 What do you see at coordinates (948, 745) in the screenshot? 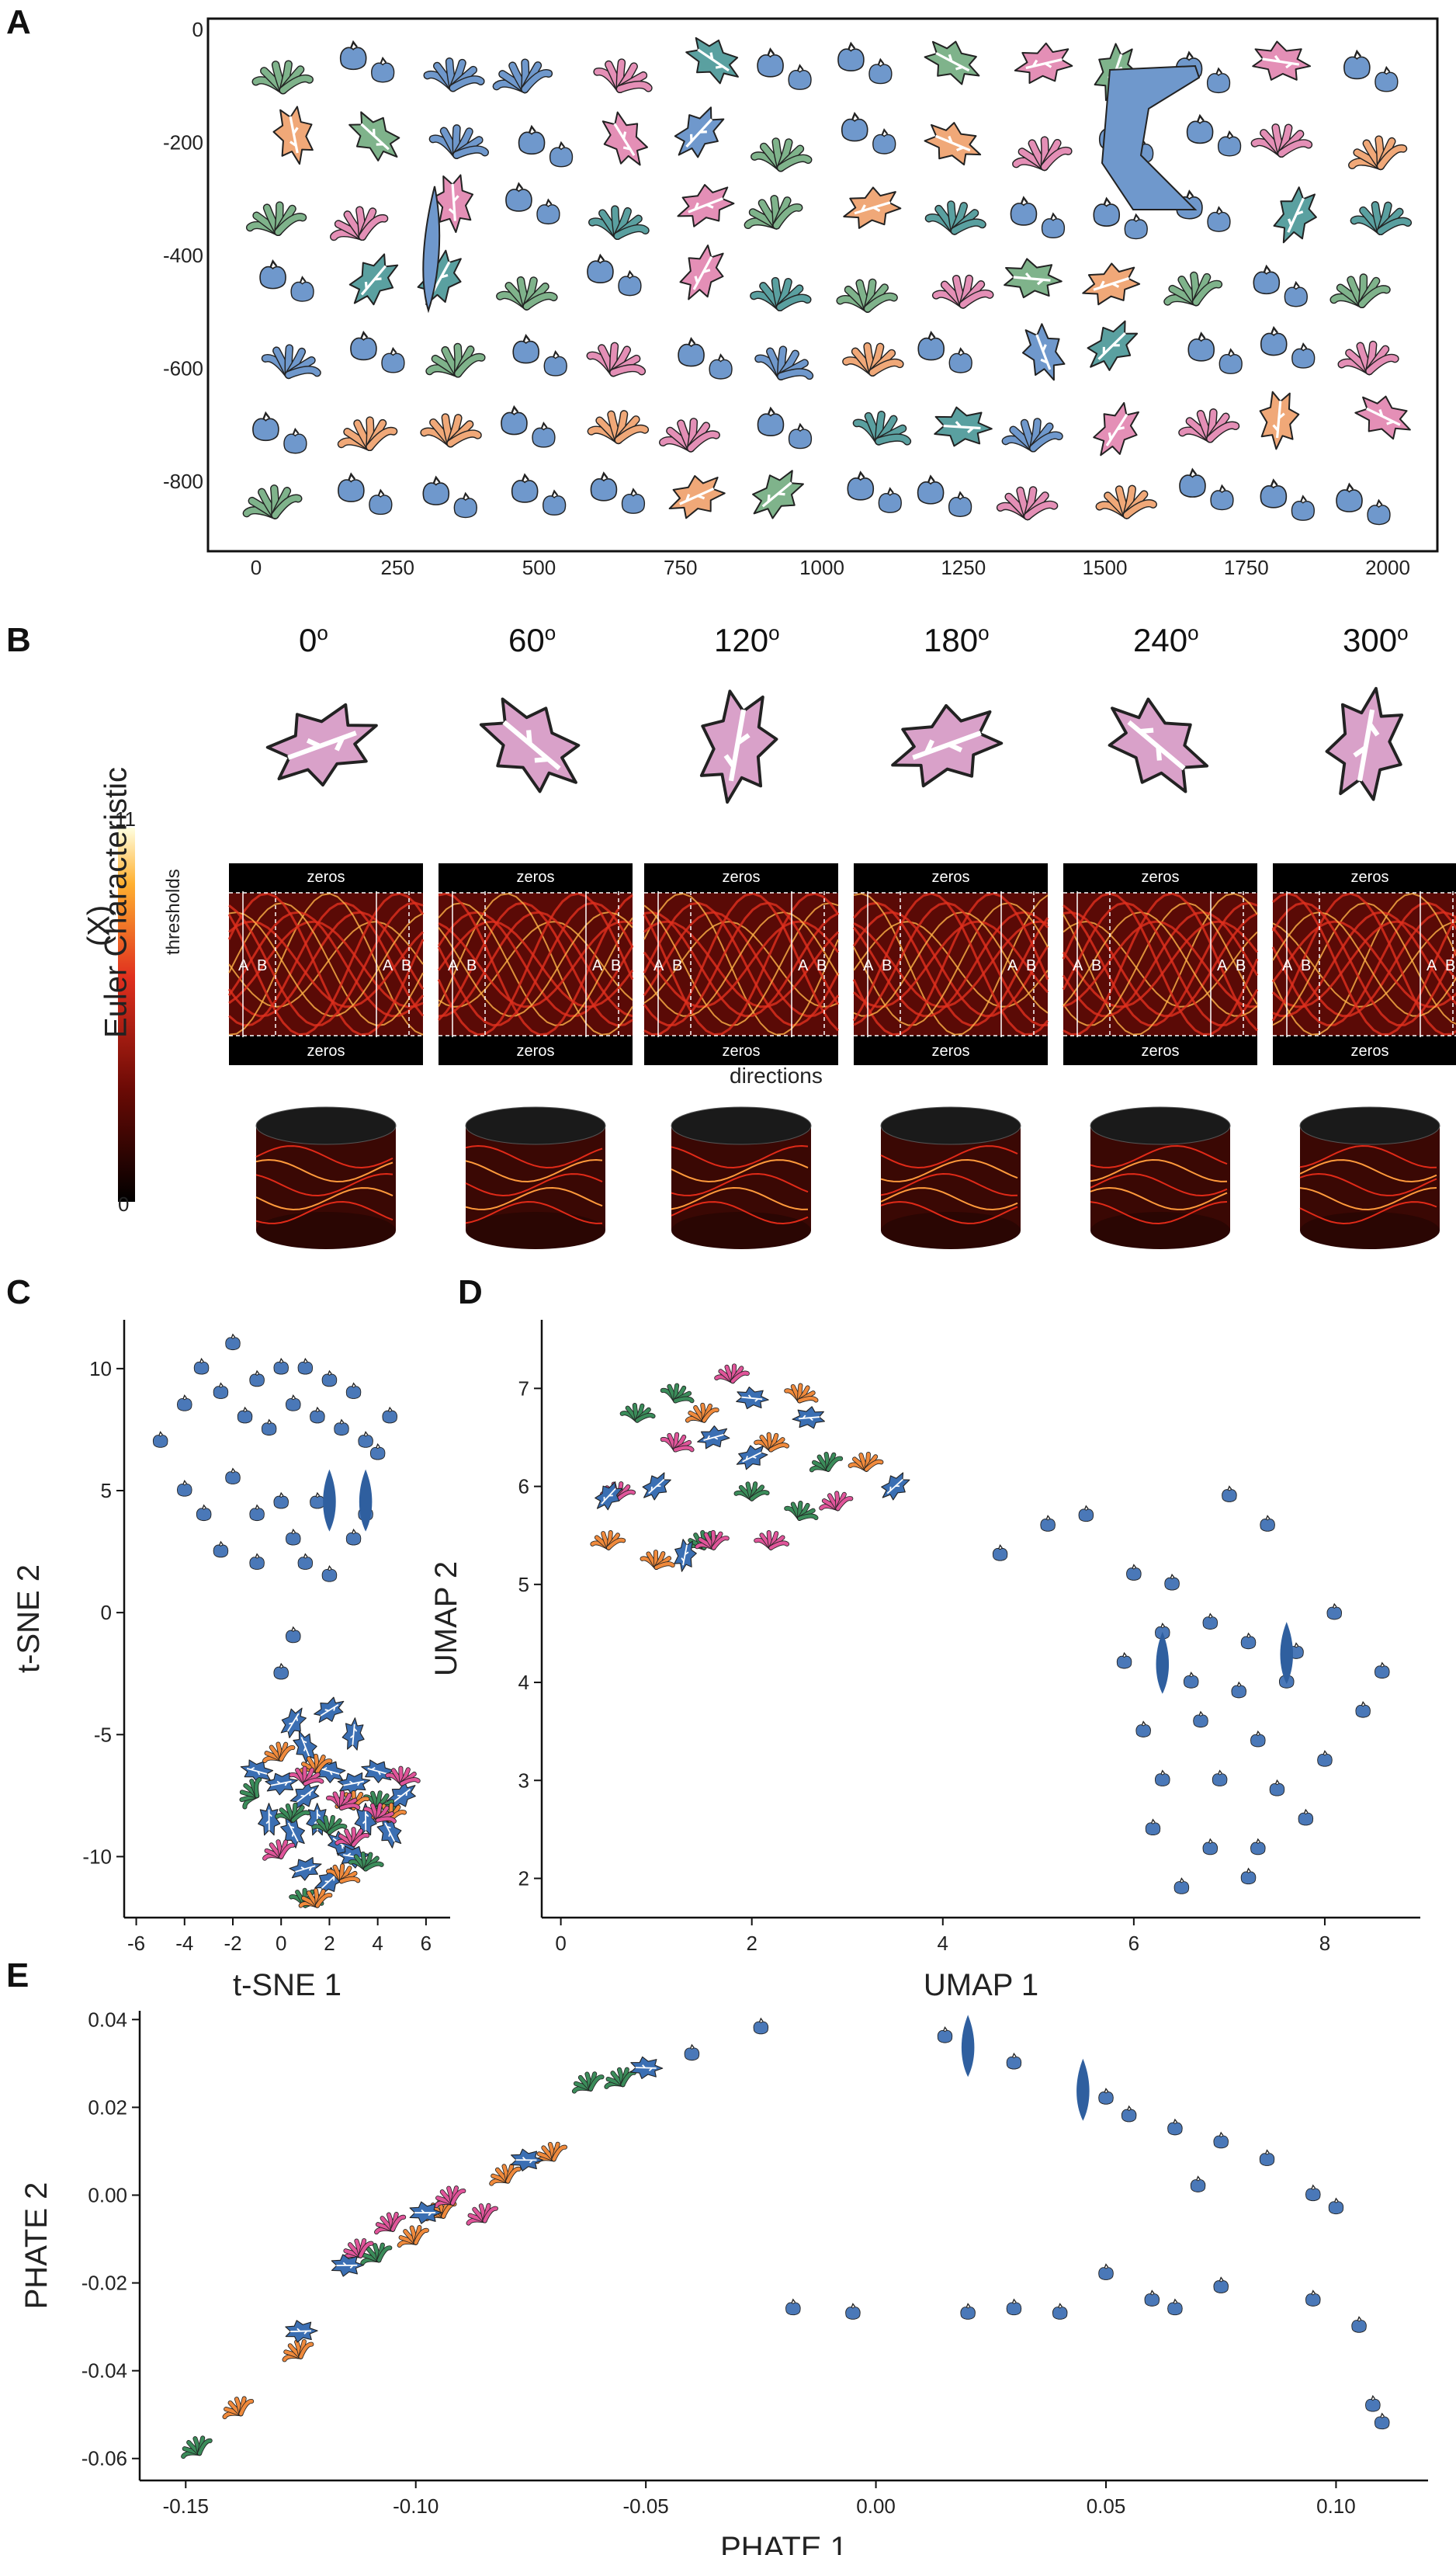
I see `rotated-leaf-shape` at bounding box center [948, 745].